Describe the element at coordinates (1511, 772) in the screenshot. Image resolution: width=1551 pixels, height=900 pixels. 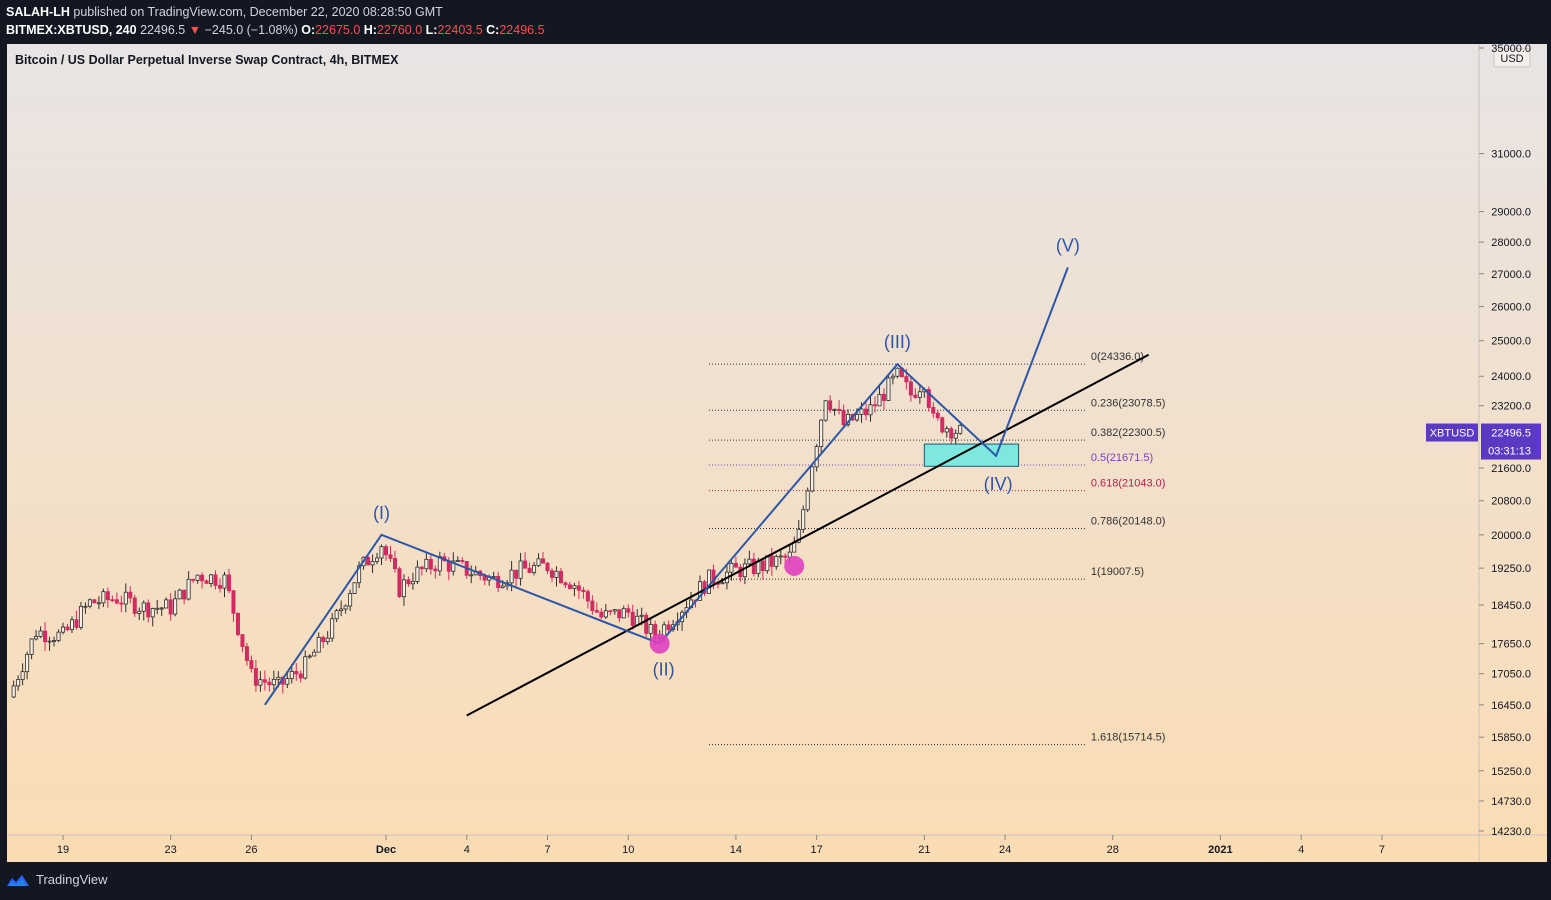
I see `y-tick-label: 15250.0` at that location.